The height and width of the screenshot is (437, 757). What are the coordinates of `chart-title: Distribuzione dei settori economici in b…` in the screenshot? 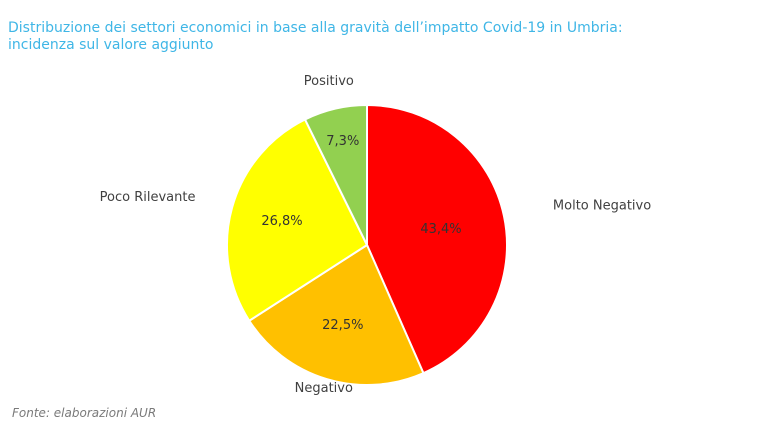 It's located at (378, 37).